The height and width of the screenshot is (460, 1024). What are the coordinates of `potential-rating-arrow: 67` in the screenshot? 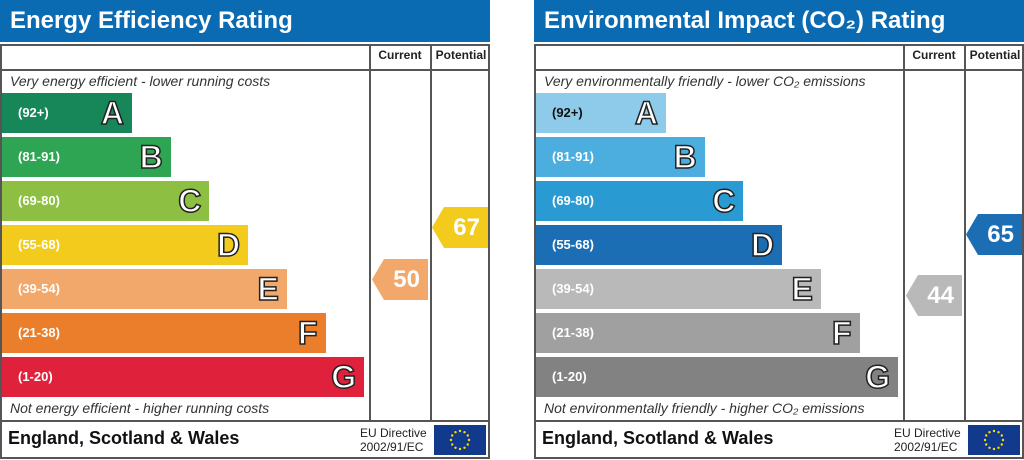 It's located at (460, 227).